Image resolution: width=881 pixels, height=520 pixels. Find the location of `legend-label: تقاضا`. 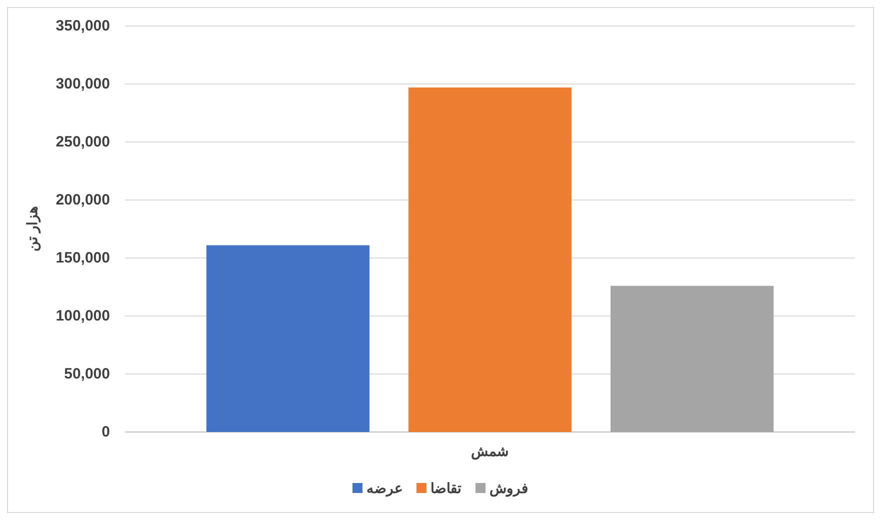

legend-label: تقاضا is located at coordinates (446, 488).